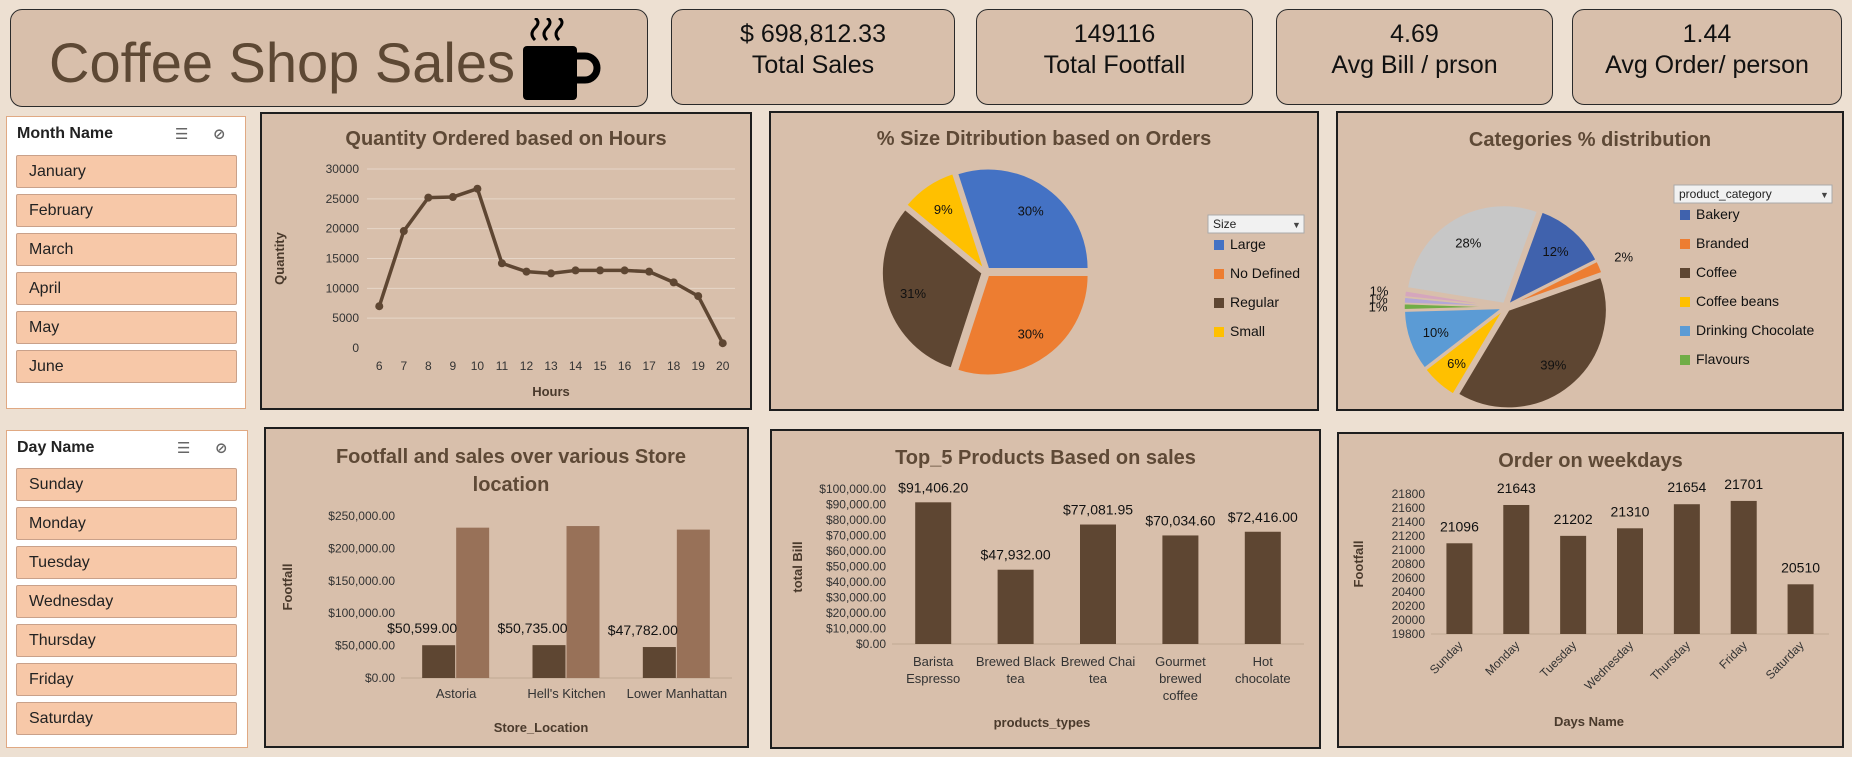  Describe the element at coordinates (361, 548) in the screenshot. I see `y-tick-label: $200,000.00` at that location.